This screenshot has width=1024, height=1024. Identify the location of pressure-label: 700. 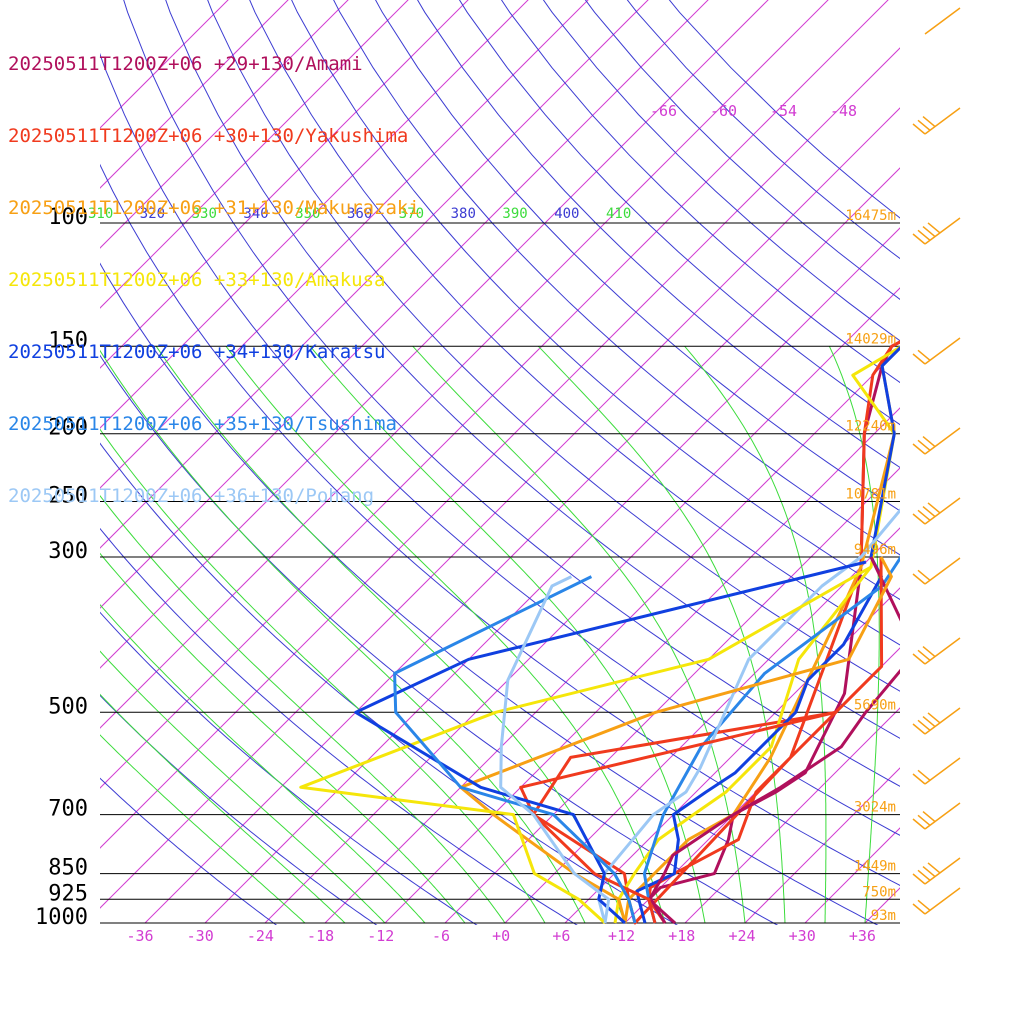
(68, 809).